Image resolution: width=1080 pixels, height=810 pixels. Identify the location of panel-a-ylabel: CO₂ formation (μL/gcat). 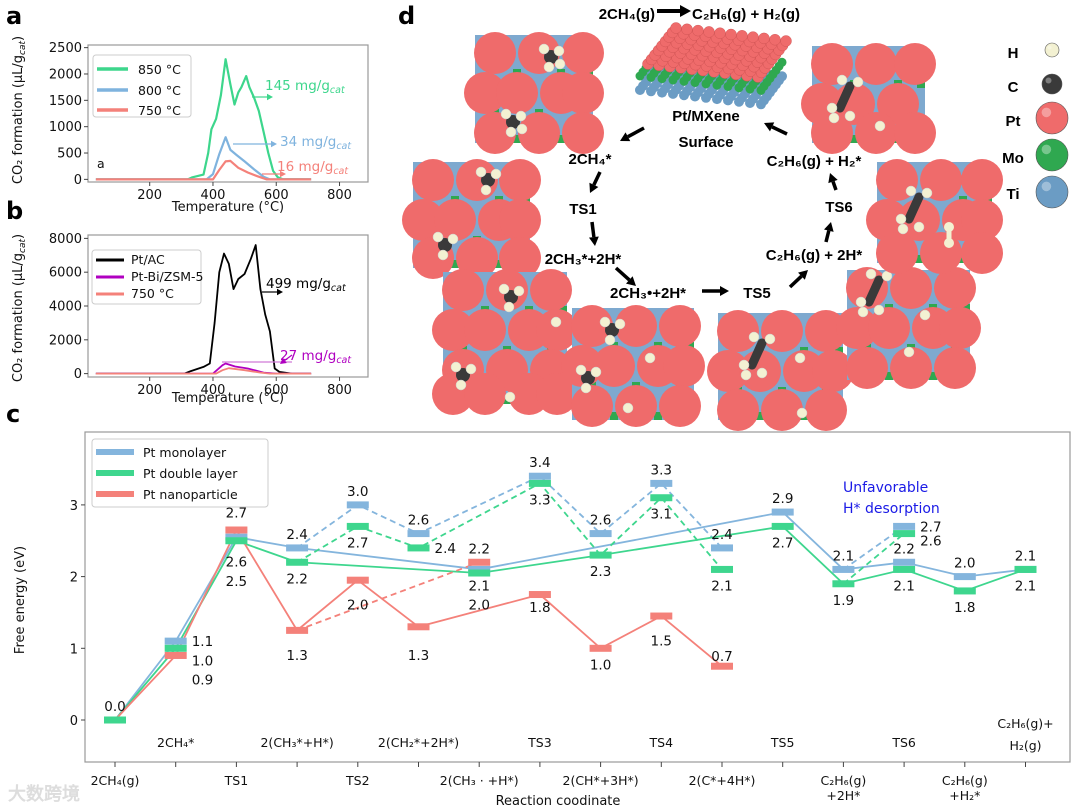
(19, 110).